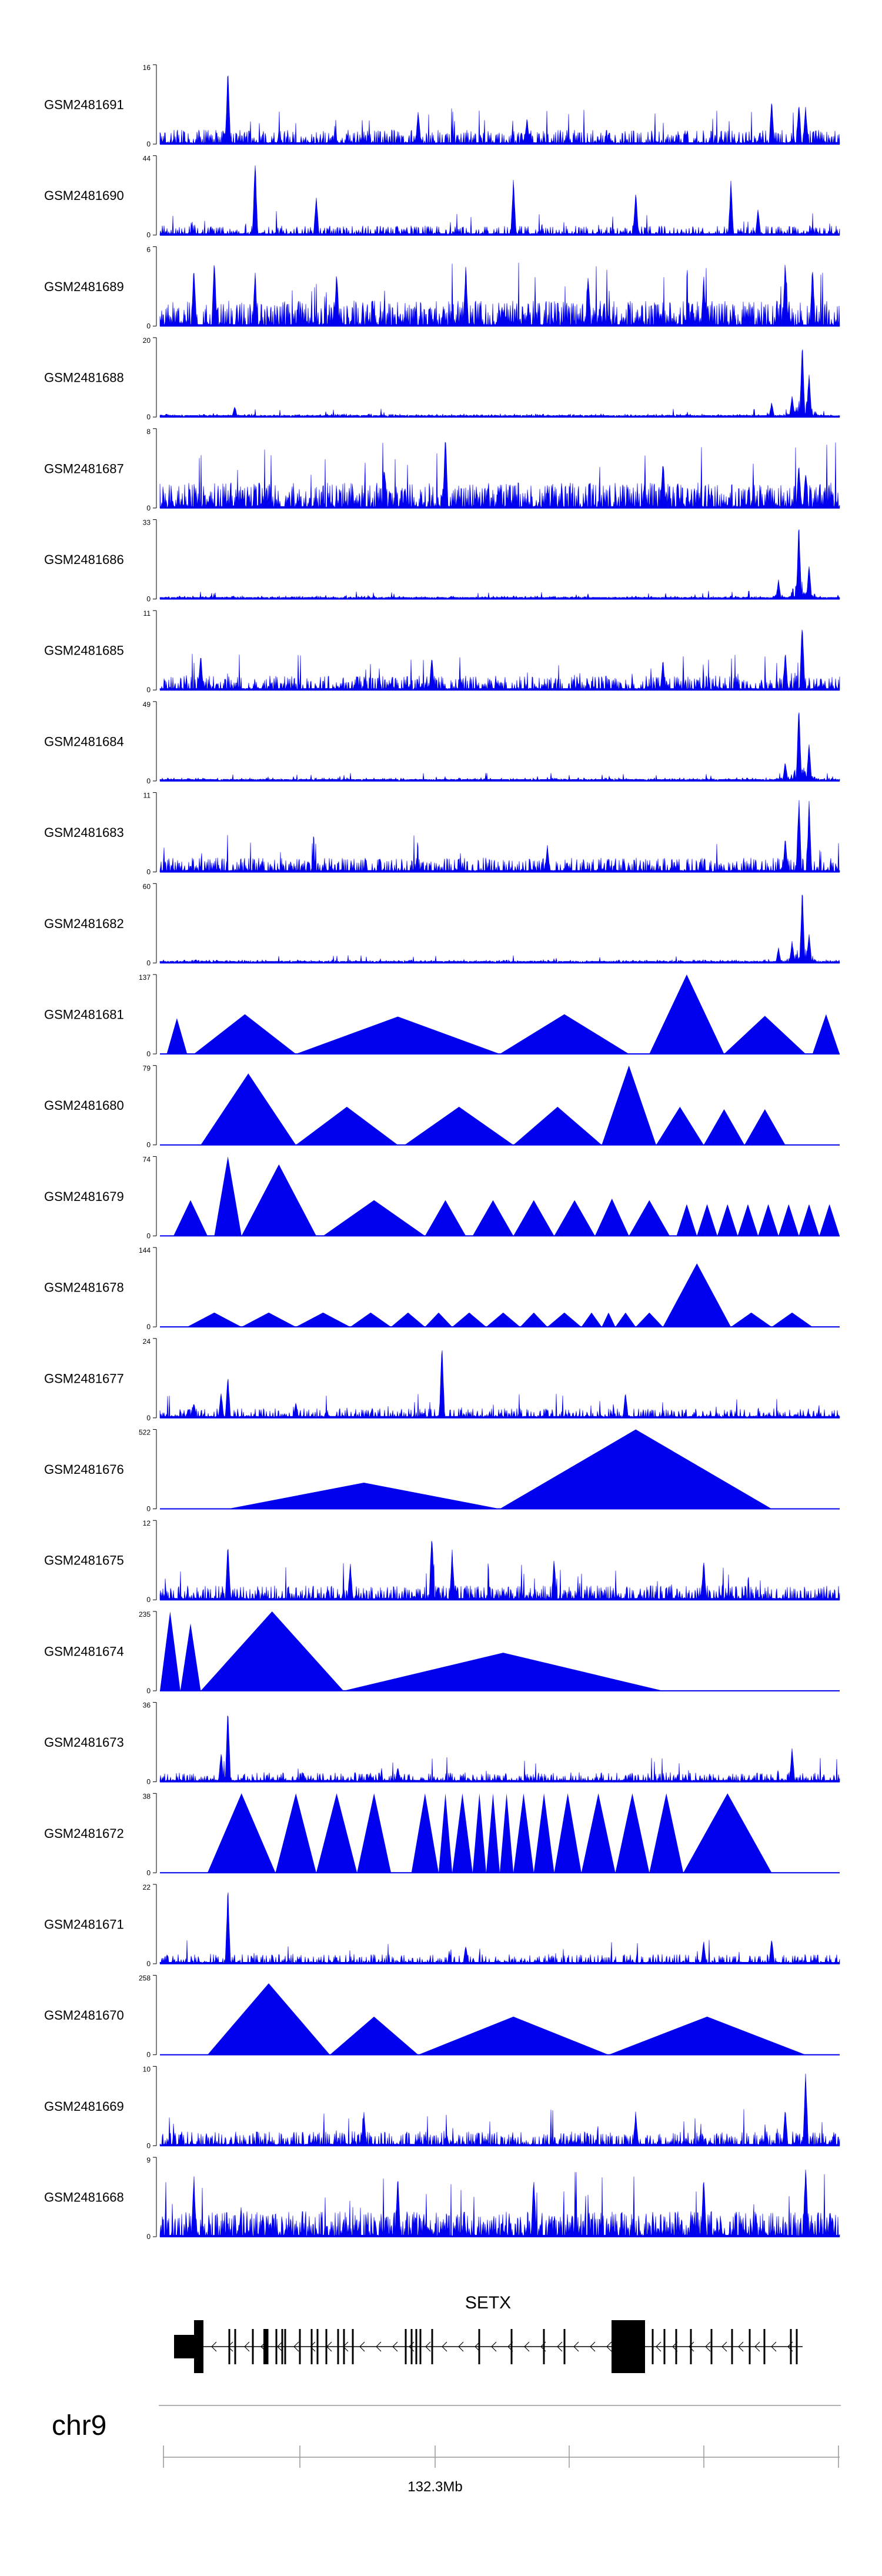 The width and height of the screenshot is (882, 2576). Describe the element at coordinates (84, 2106) in the screenshot. I see `track-label: GSM2481669` at that location.